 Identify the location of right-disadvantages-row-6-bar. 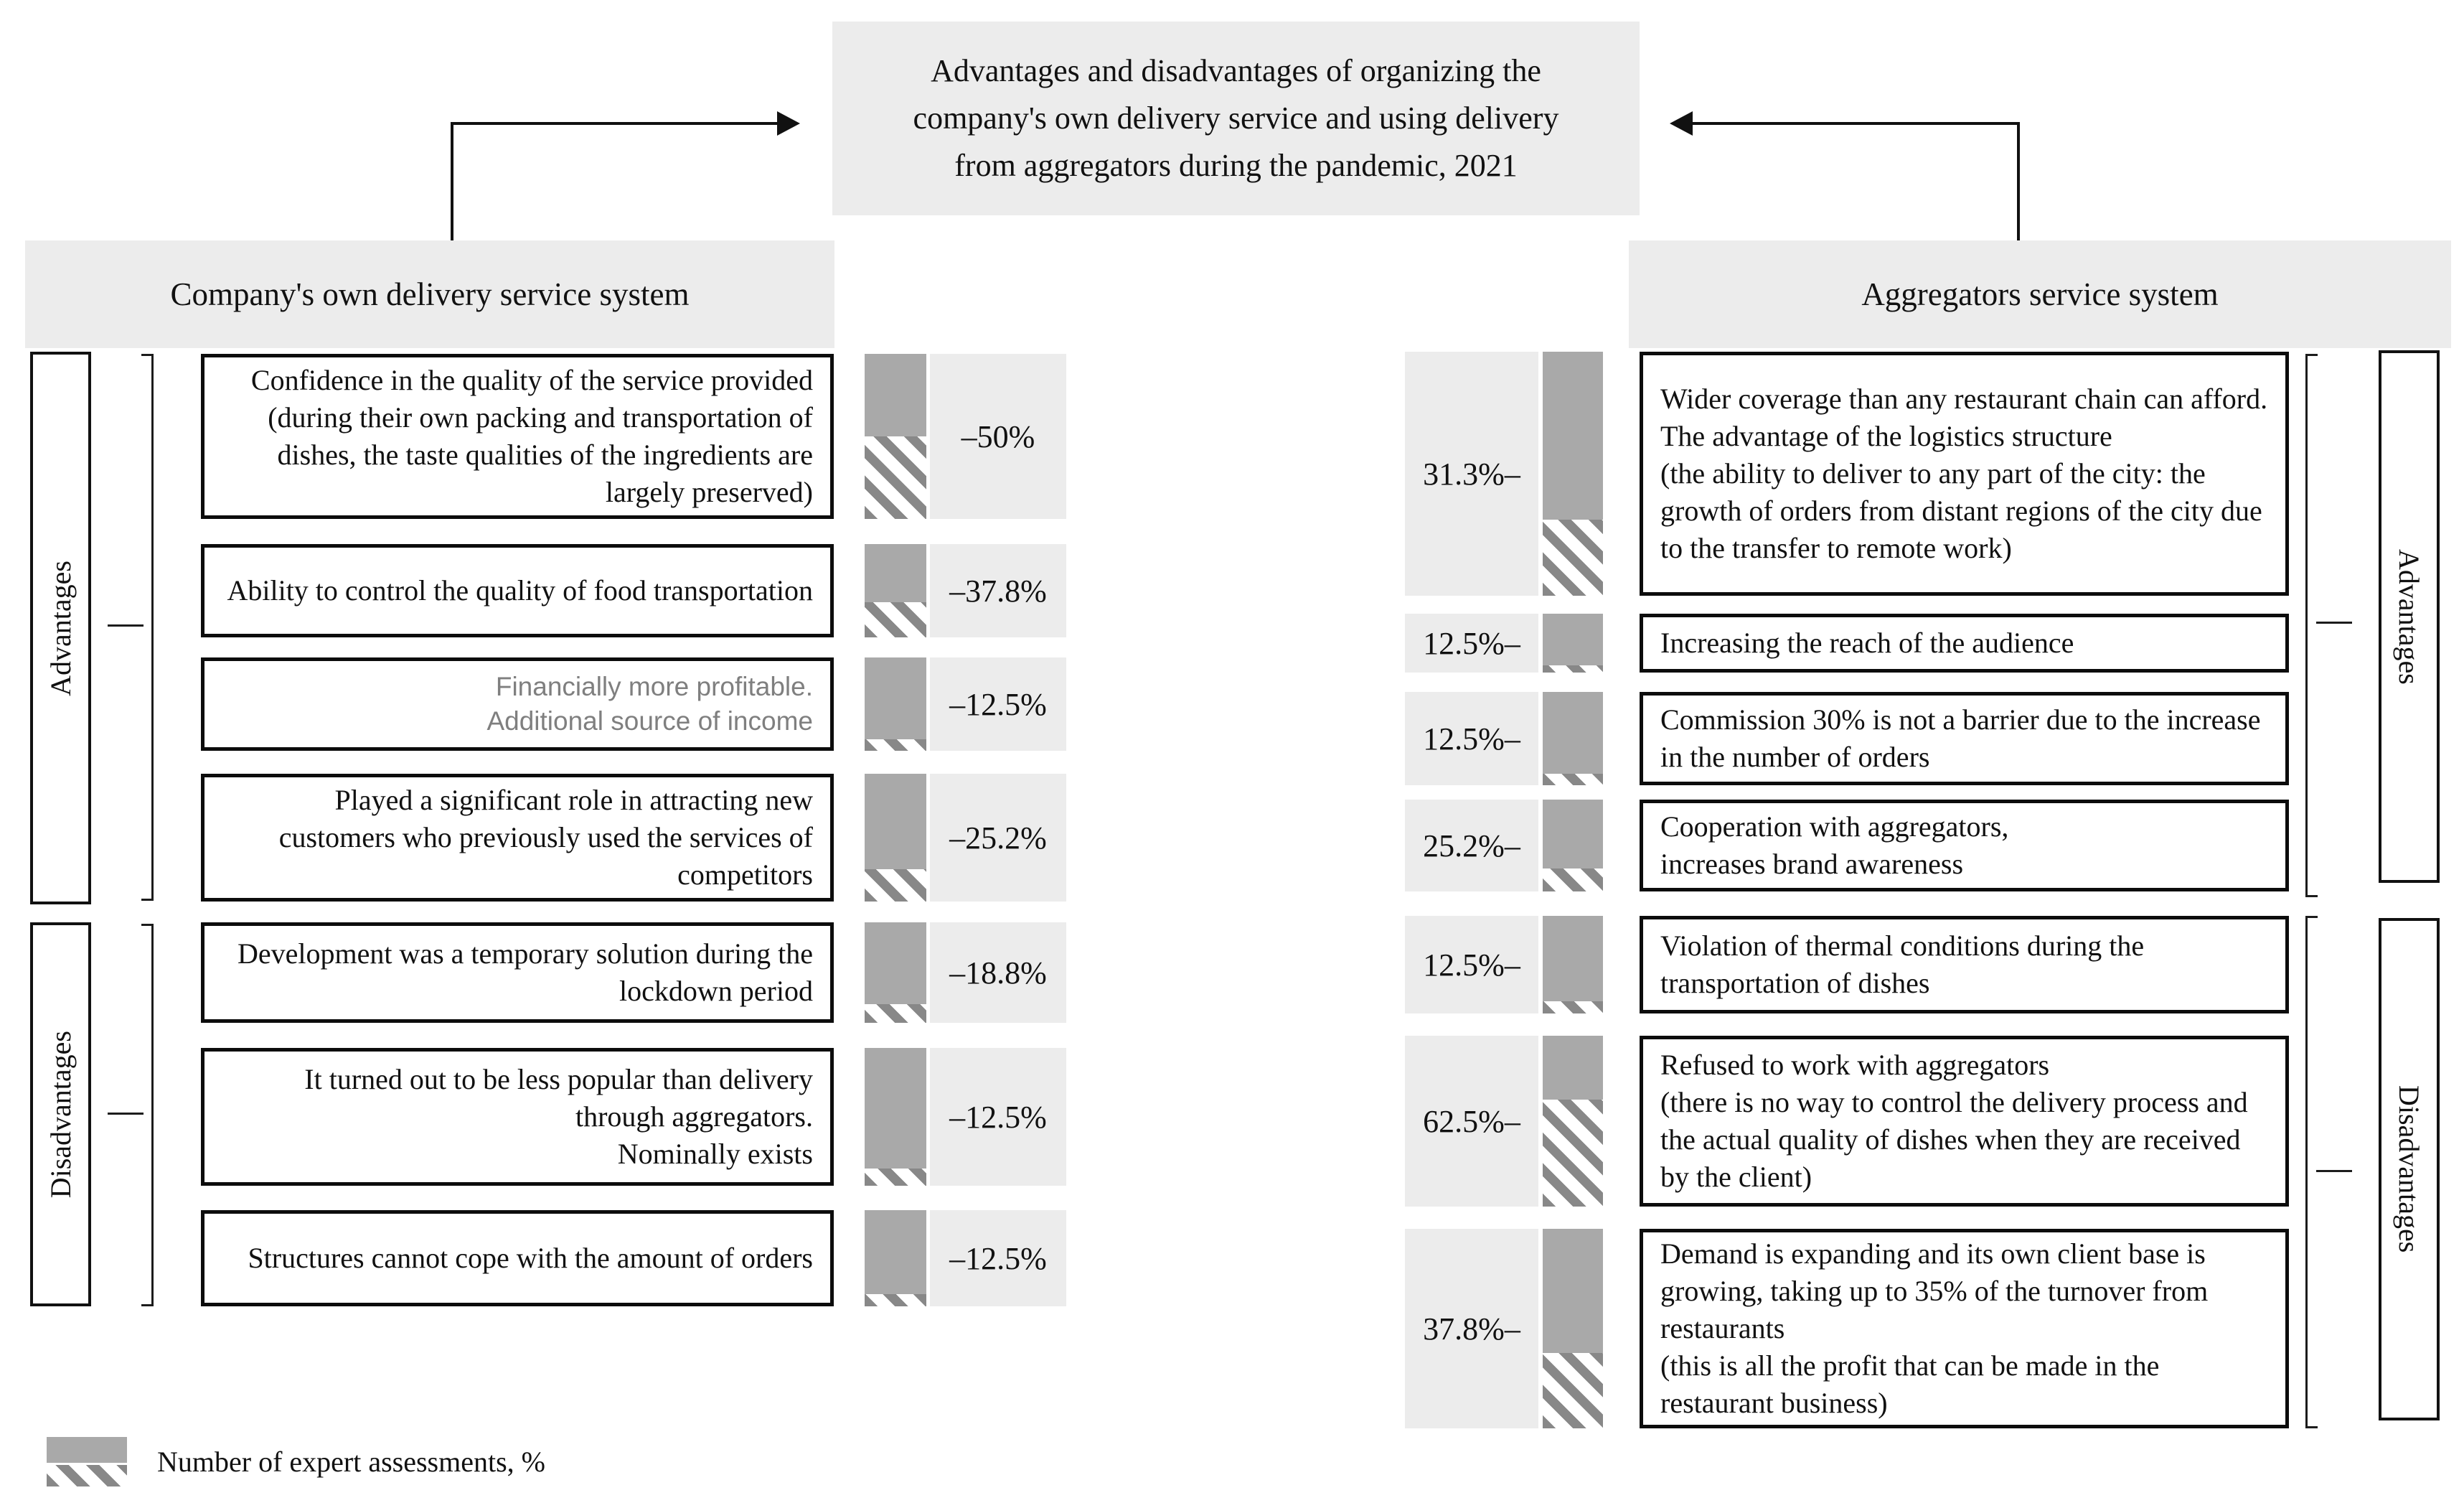
(1573, 1328).